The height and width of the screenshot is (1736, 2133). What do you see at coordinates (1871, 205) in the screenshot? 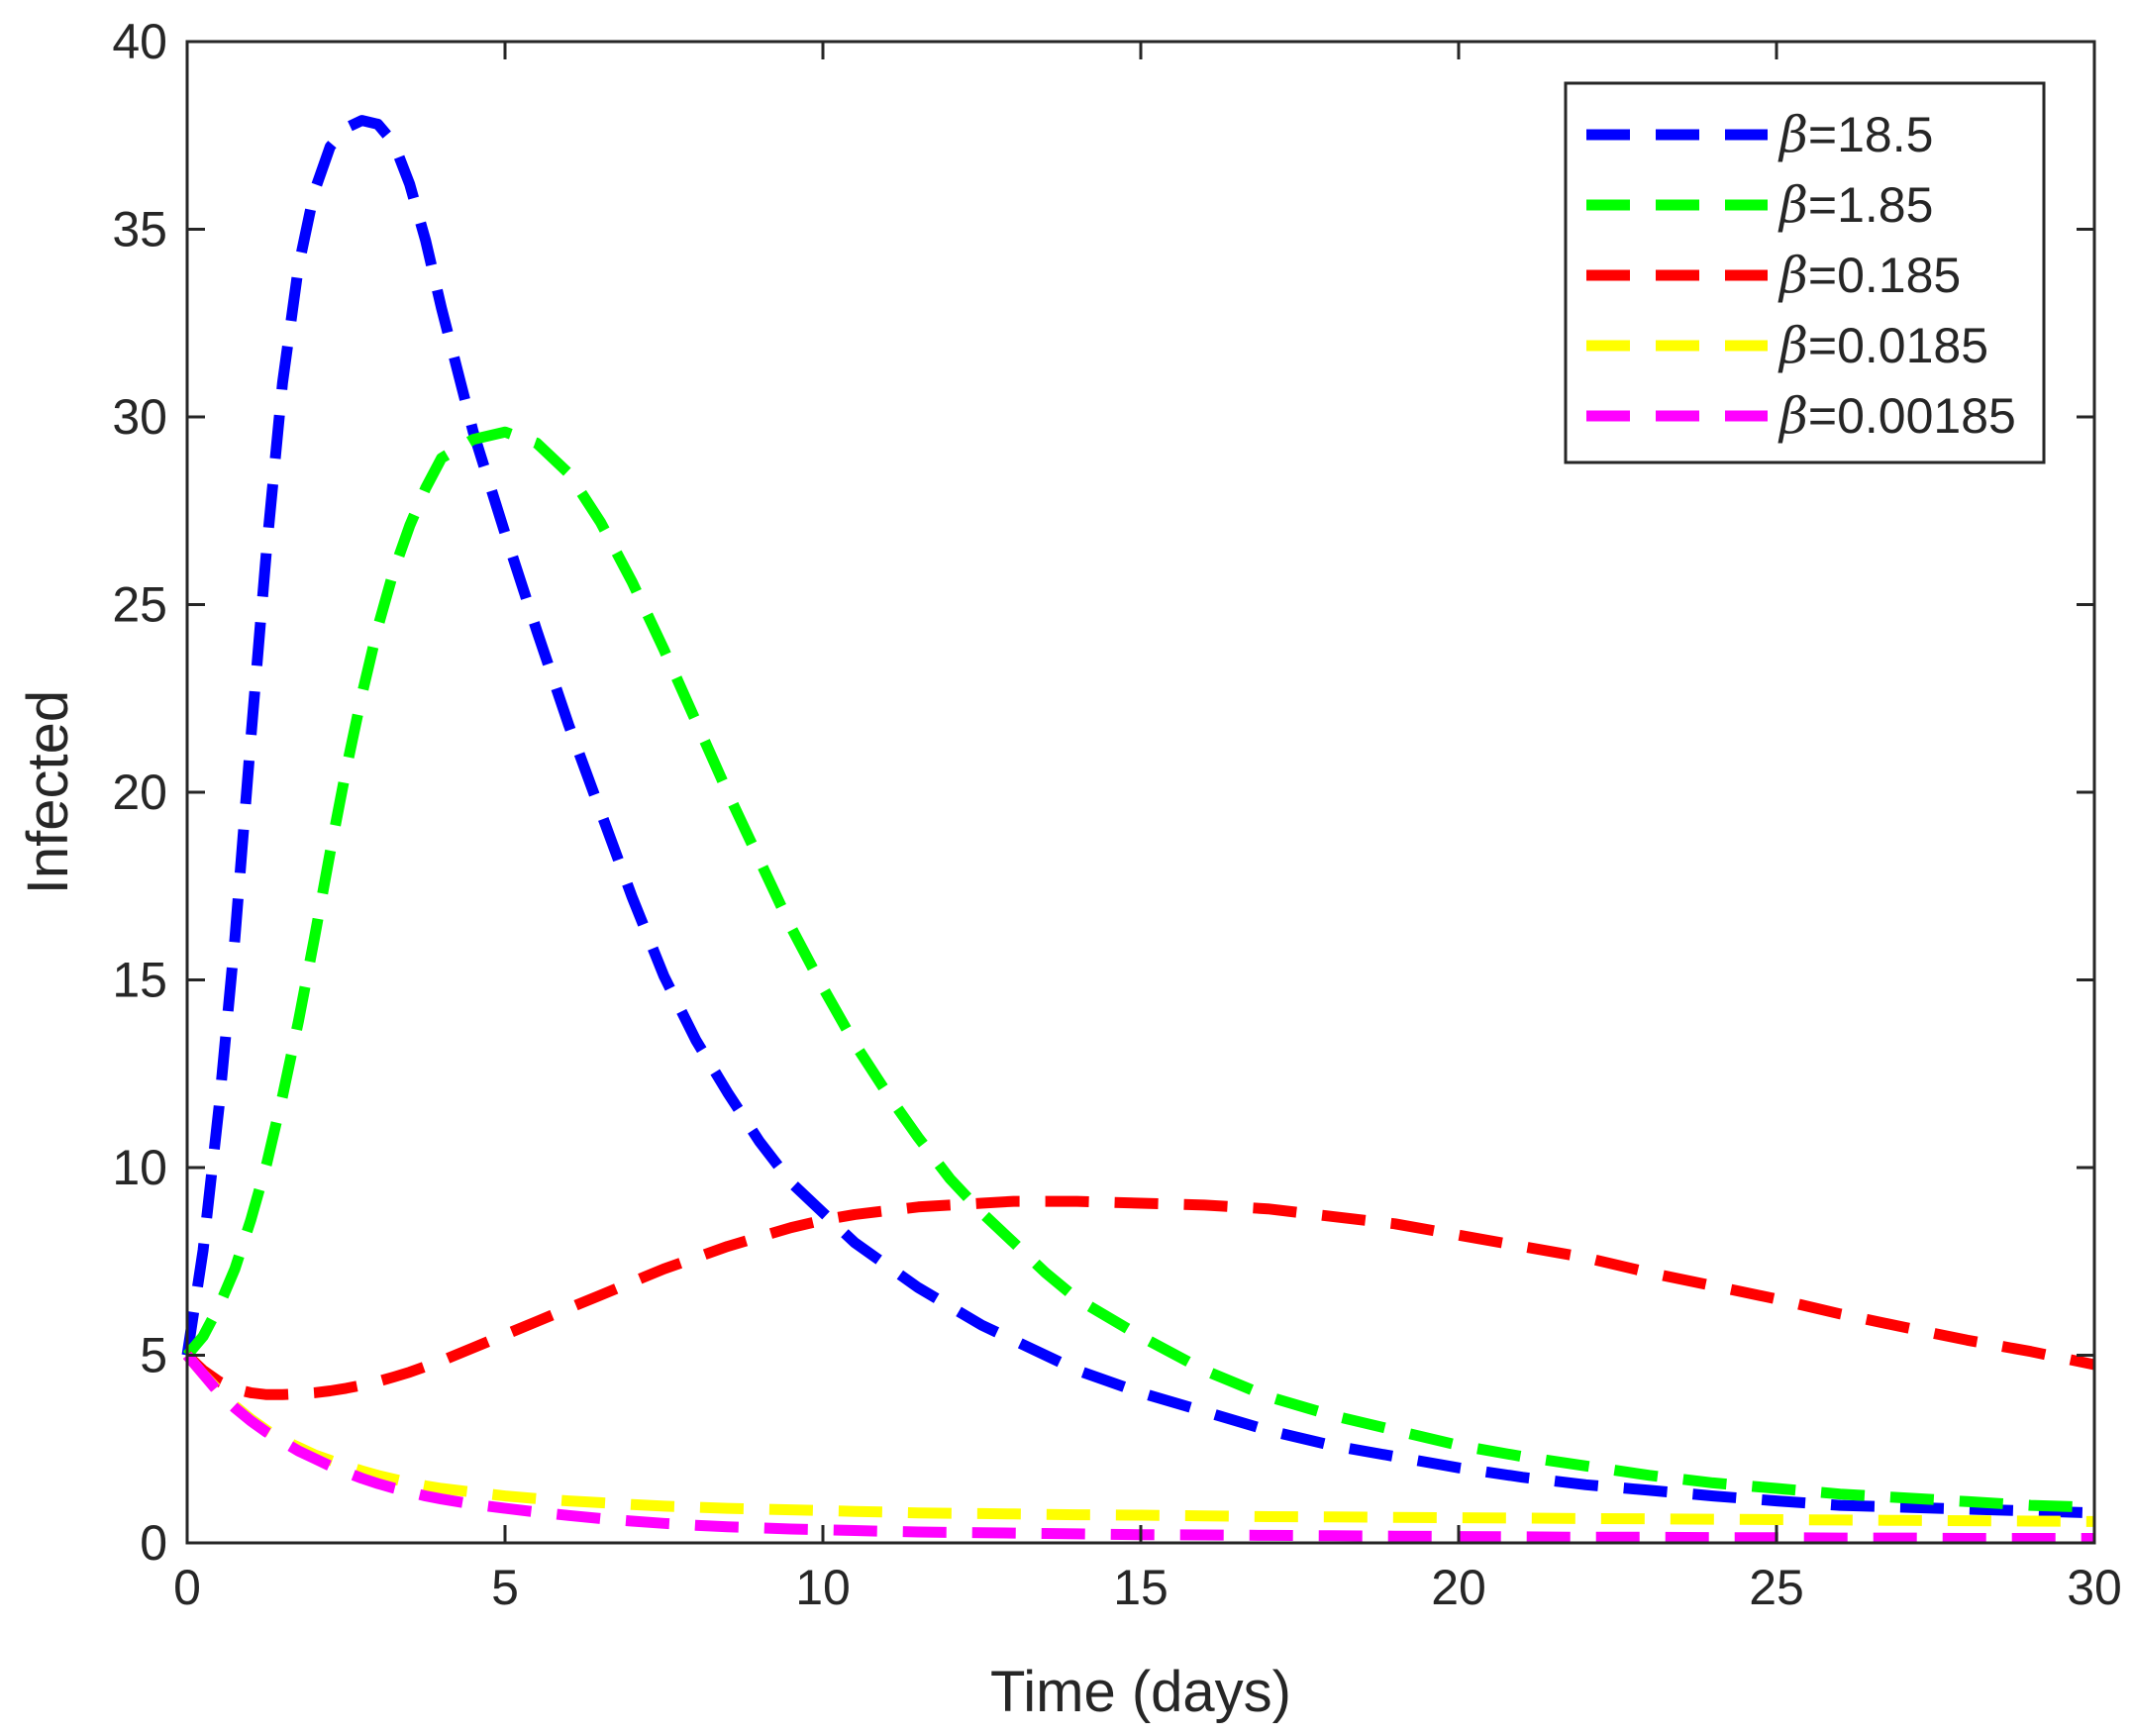
I see `legend-value: =1.85` at bounding box center [1871, 205].